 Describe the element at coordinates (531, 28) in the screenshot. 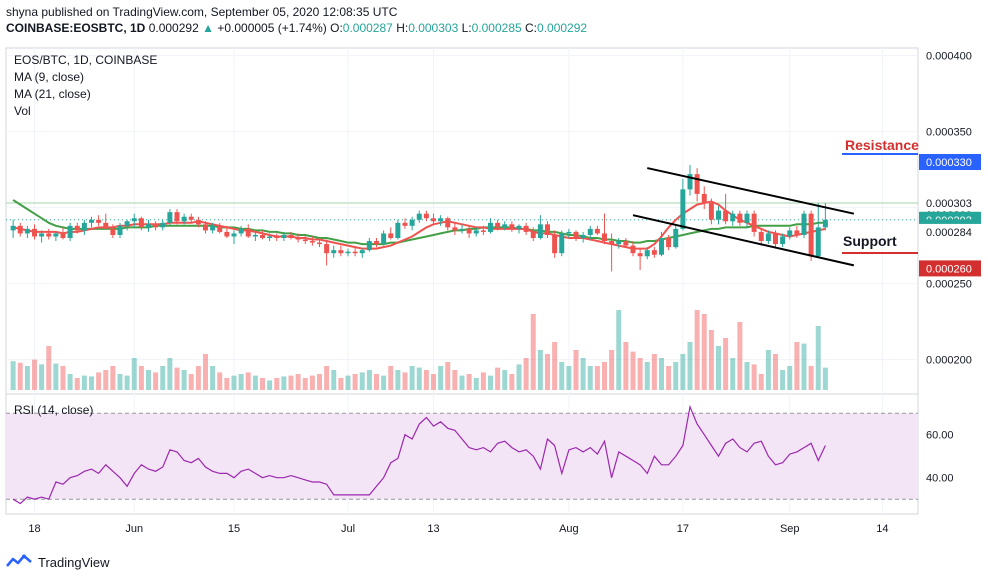

I see `close-label: C:` at that location.